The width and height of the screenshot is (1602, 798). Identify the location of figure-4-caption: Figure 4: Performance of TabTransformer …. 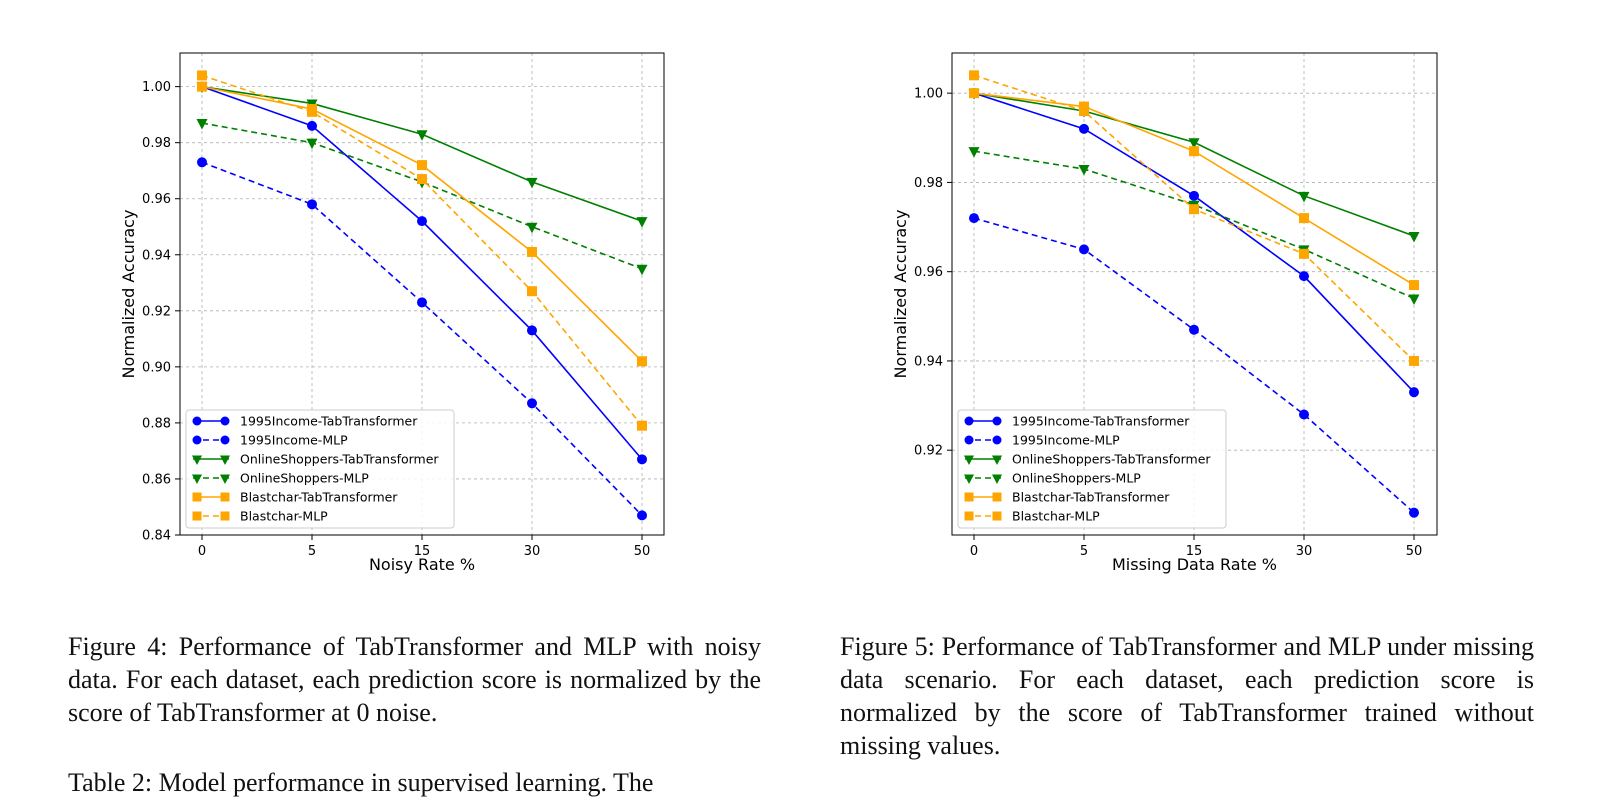
(414, 679).